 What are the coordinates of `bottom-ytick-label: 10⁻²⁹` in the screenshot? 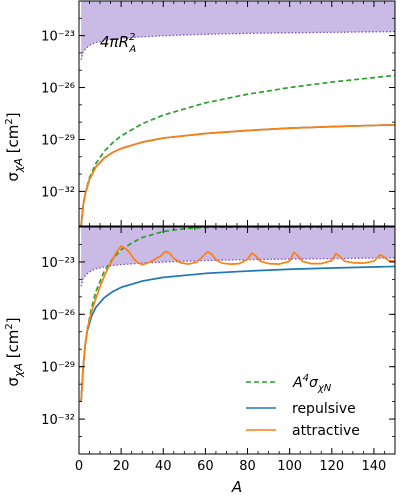 It's located at (58, 368).